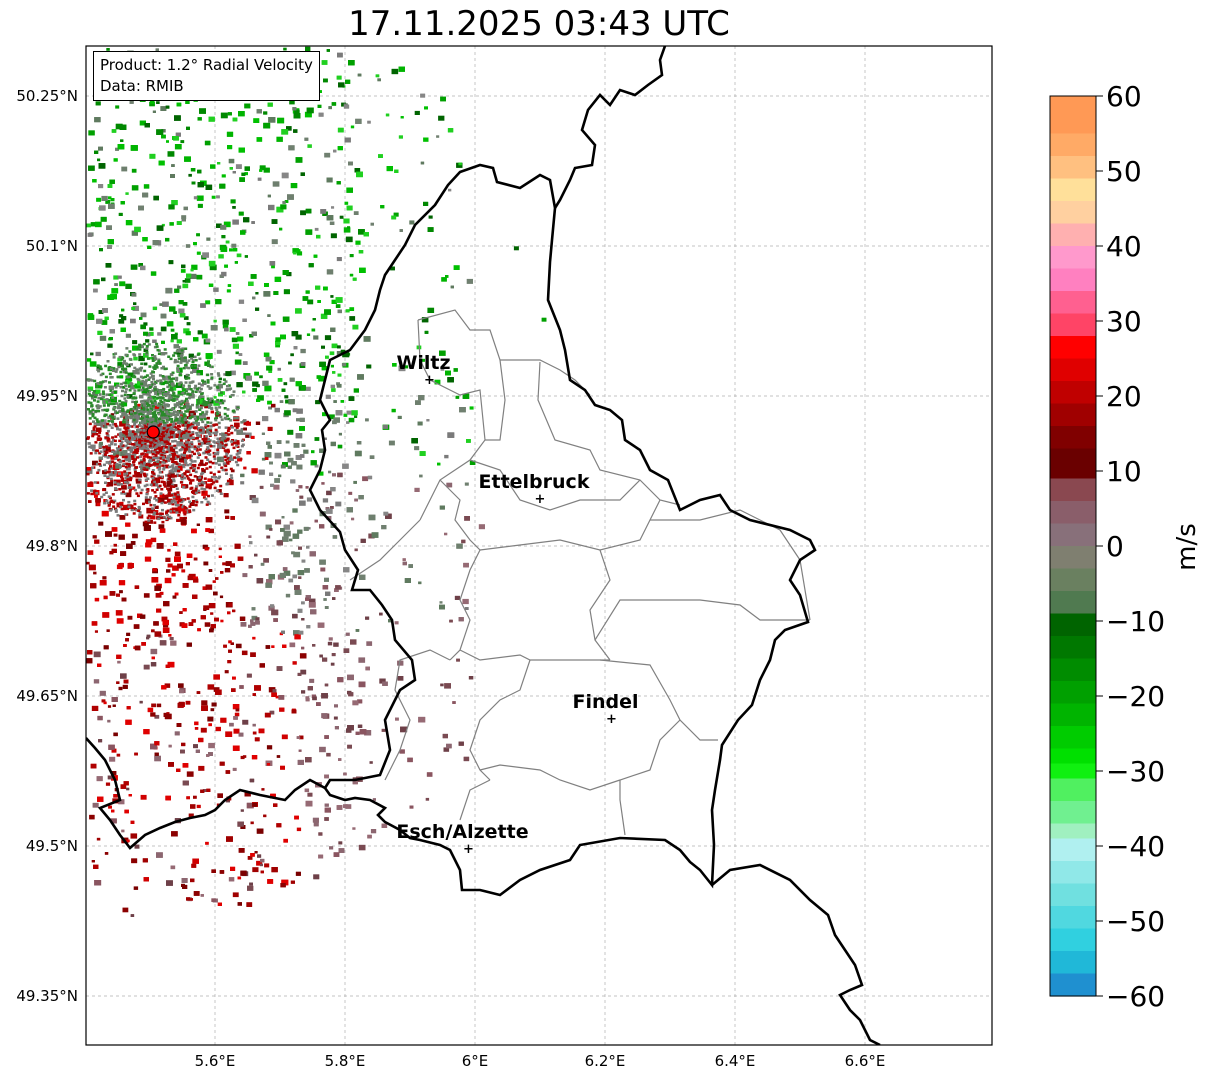 Image resolution: width=1207 pixels, height=1081 pixels. What do you see at coordinates (52, 246) in the screenshot?
I see `lat-tick-label: 50.1°N` at bounding box center [52, 246].